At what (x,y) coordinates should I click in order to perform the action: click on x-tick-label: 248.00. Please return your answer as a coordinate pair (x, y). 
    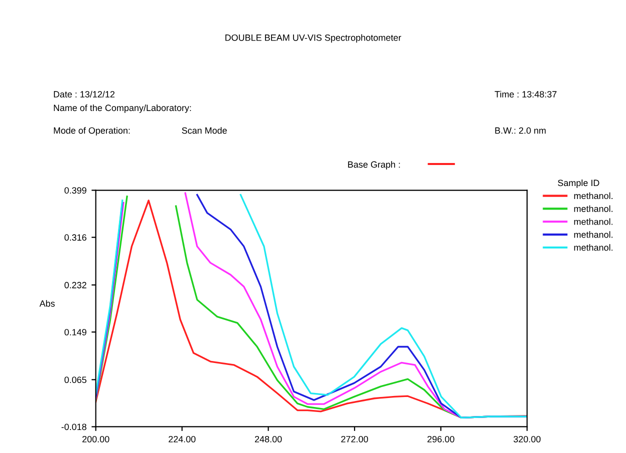
    Looking at the image, I should click on (268, 439).